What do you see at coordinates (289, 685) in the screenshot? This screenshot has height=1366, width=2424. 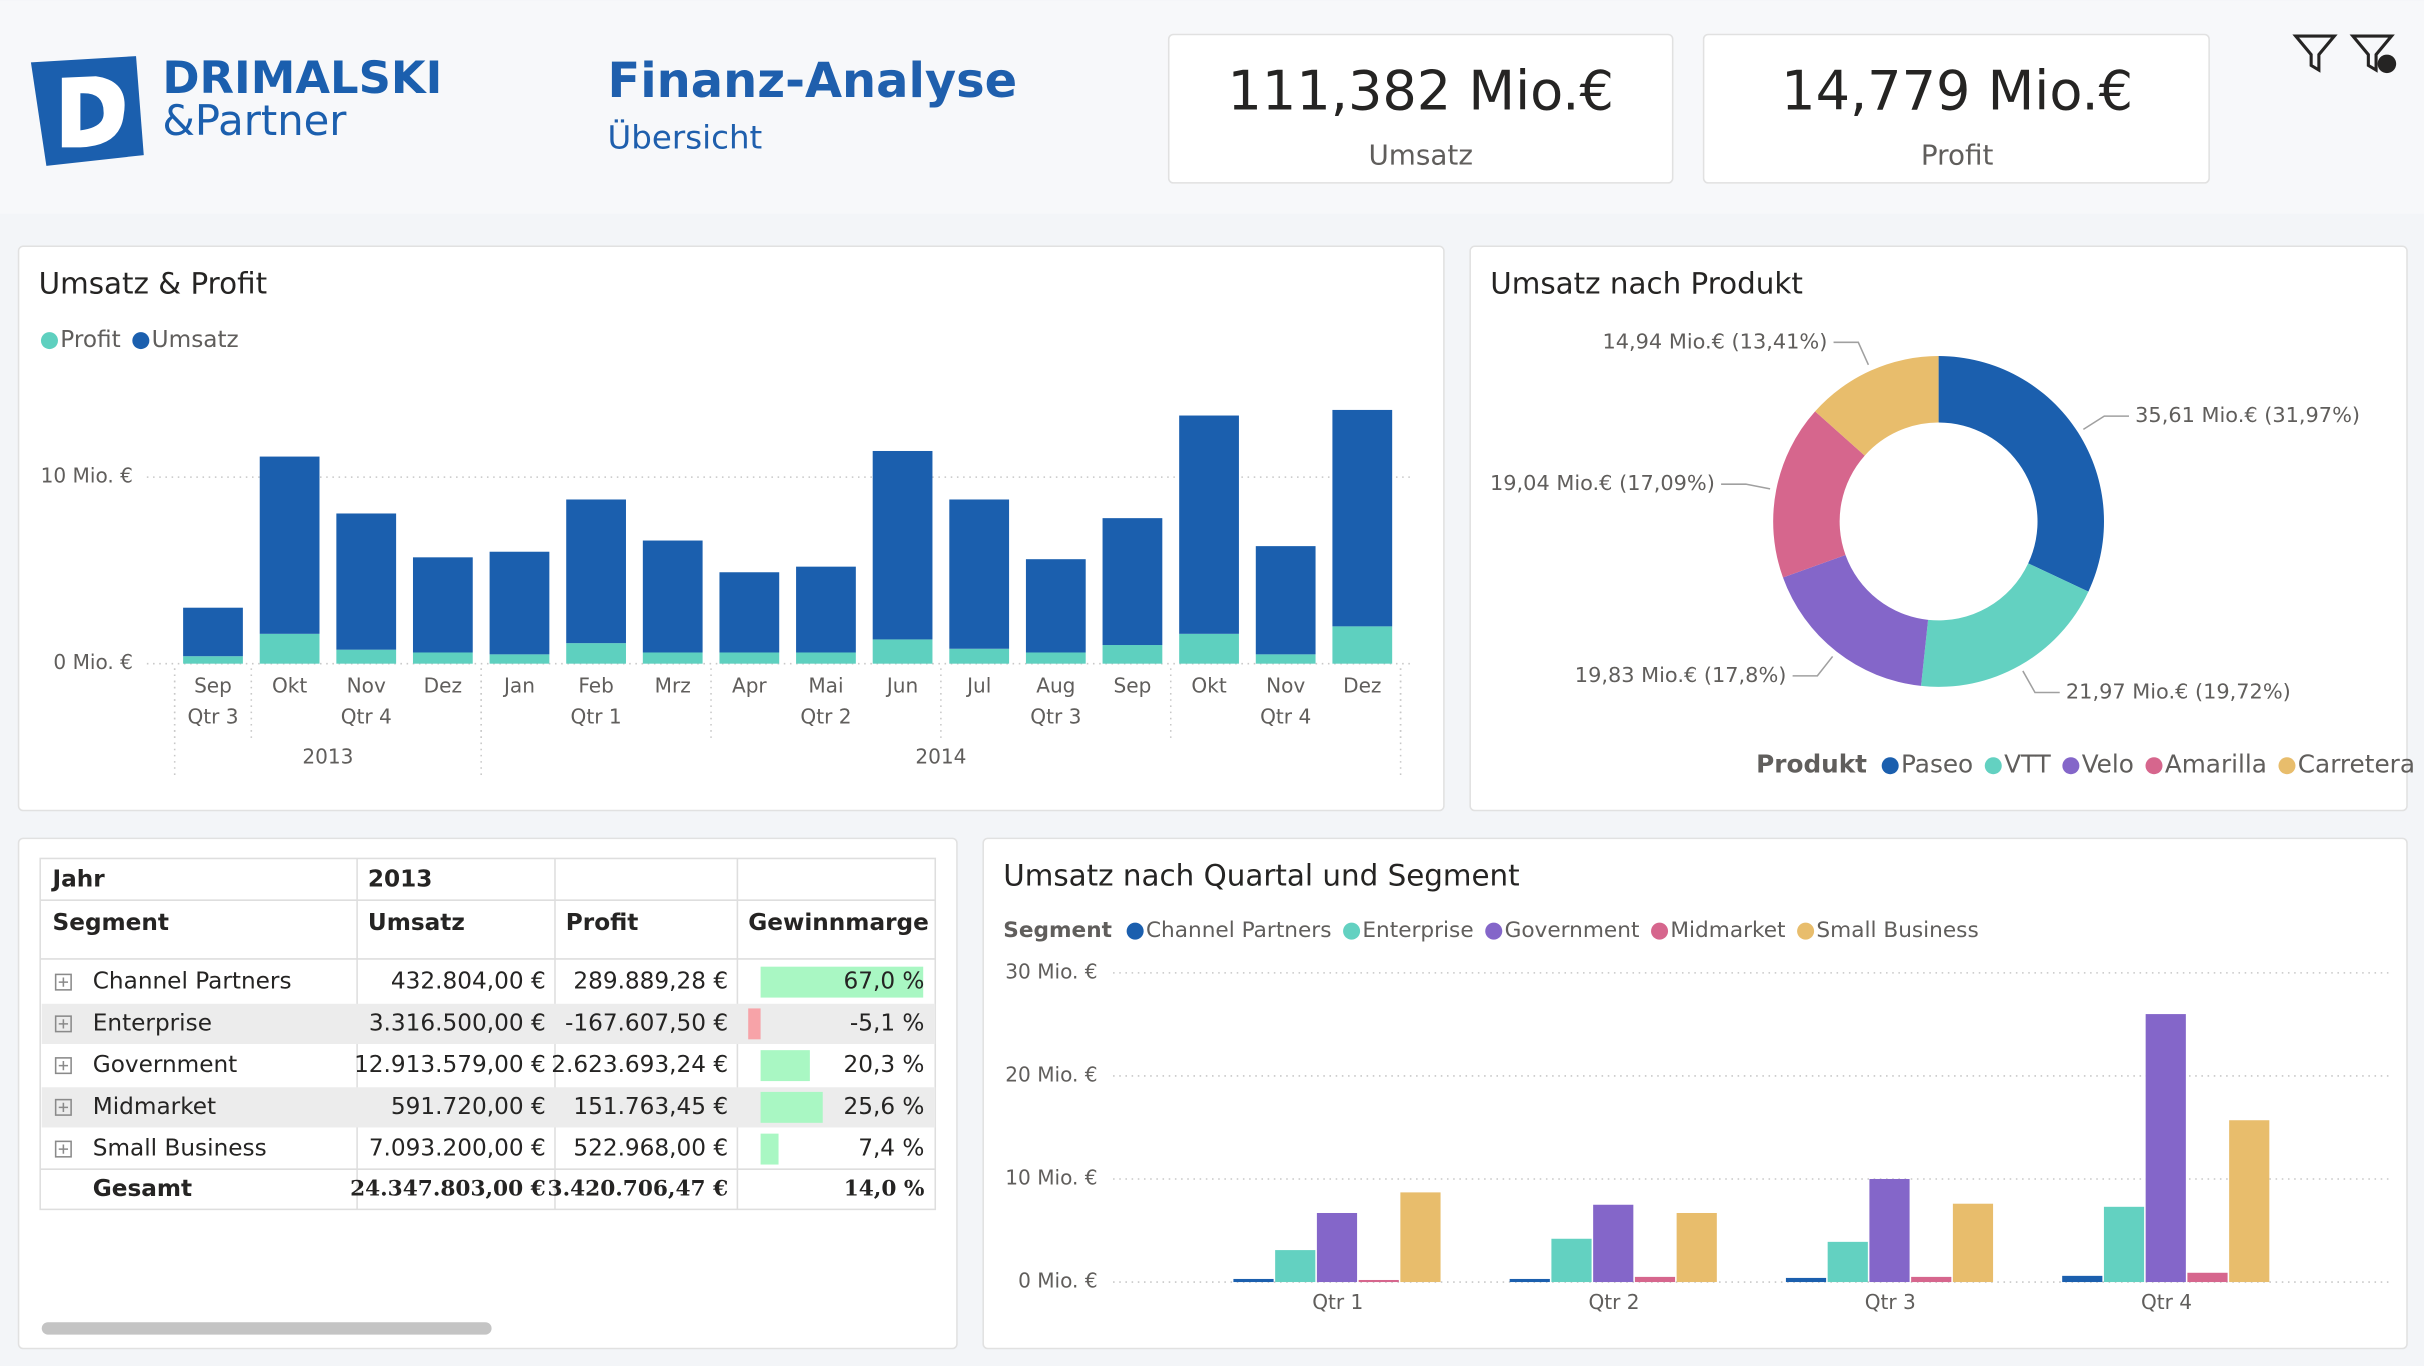 I see `x-tick-label: Okt` at bounding box center [289, 685].